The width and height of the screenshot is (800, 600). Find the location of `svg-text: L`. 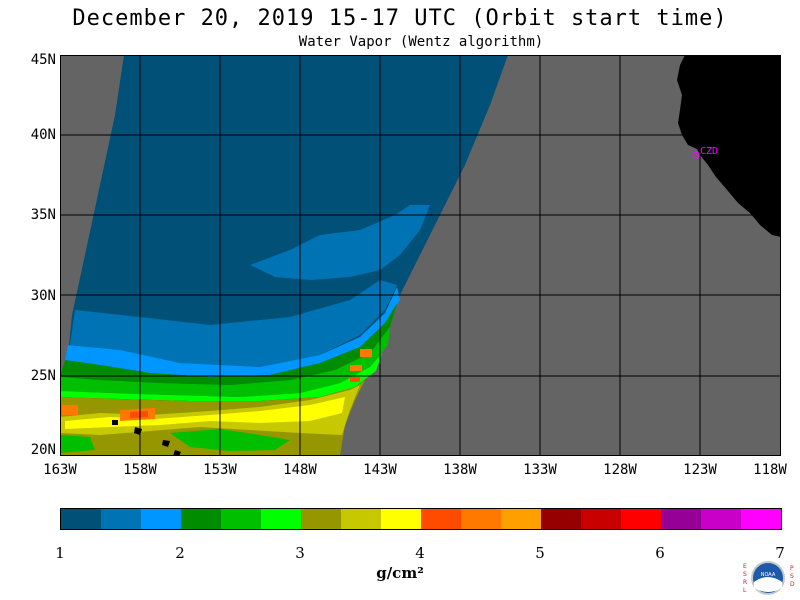

svg-text: L is located at coordinates (745, 590).